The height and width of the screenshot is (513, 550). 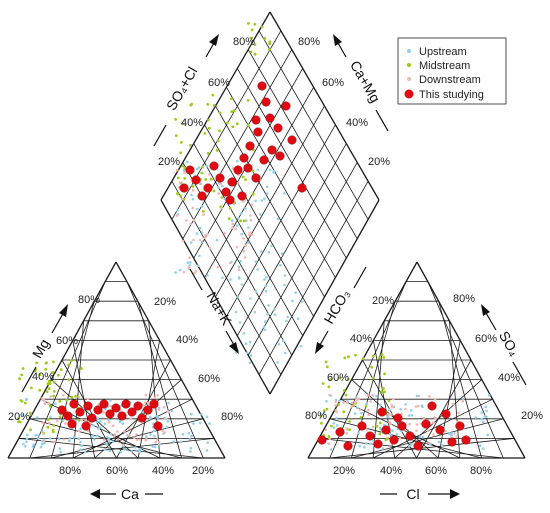 What do you see at coordinates (54, 358) in the screenshot?
I see `left-triangle-mg-ticks: 20% 40% 60% 80%` at bounding box center [54, 358].